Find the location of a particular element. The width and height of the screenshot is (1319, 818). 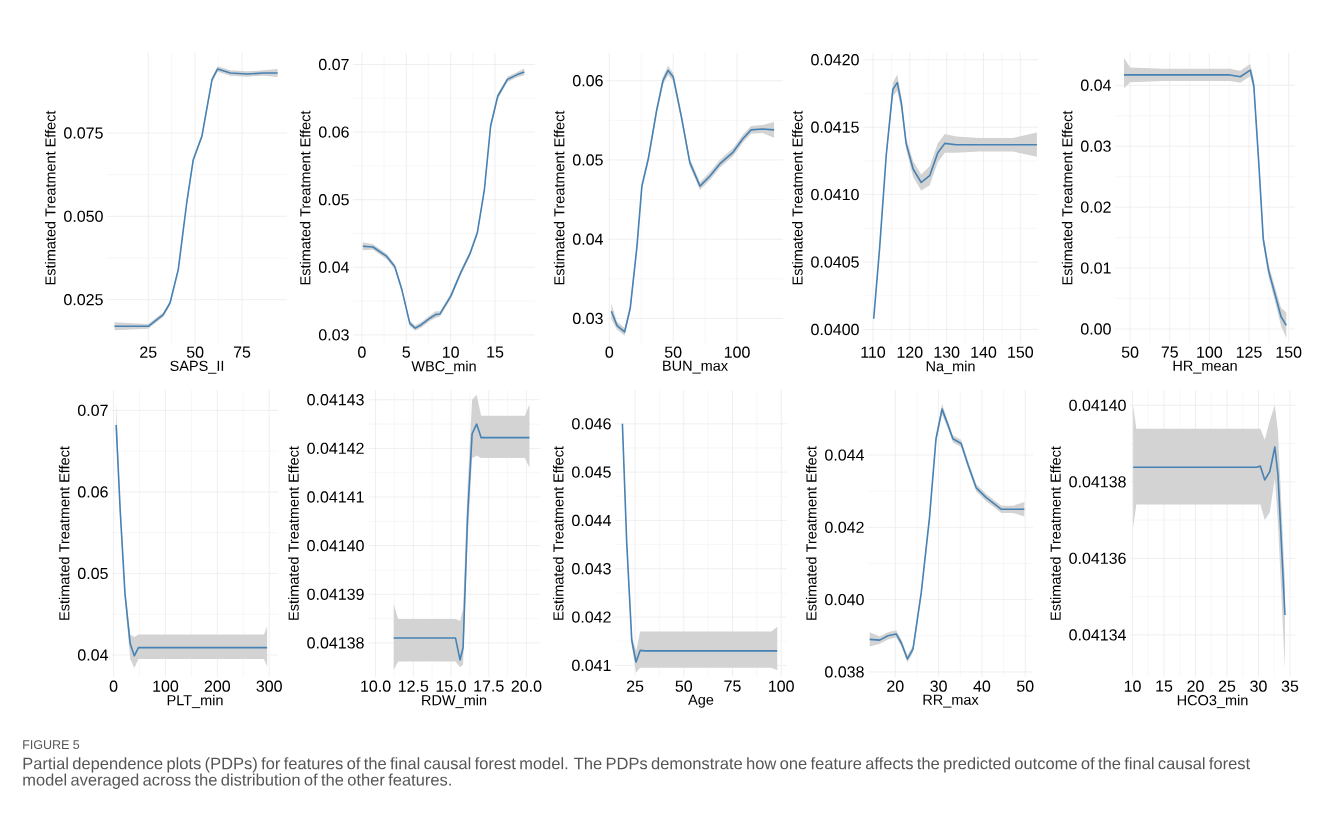

x-axis-title: RDW_min is located at coordinates (454, 701).